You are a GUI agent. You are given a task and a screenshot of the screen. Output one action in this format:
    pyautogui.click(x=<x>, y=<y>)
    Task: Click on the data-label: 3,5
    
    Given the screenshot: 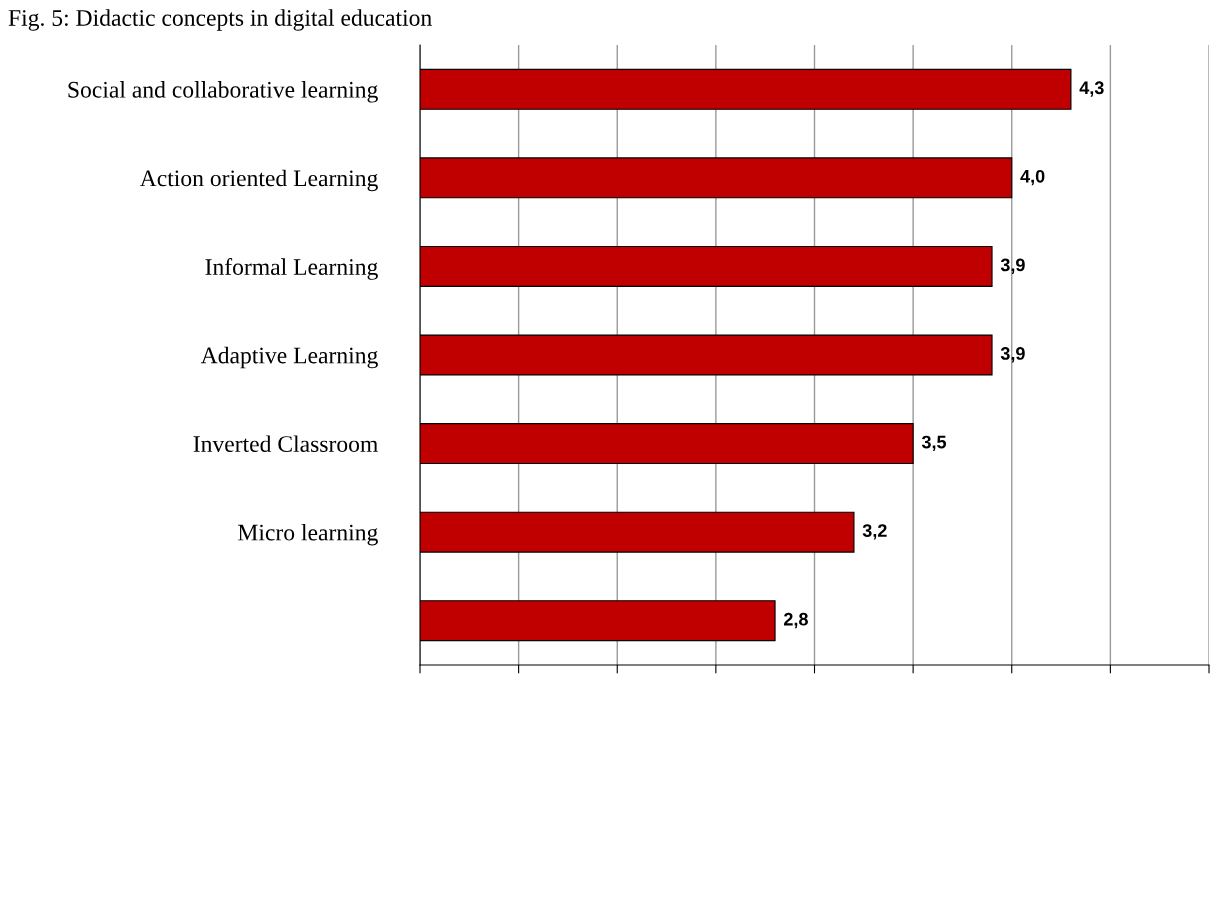 What is the action you would take?
    pyautogui.click(x=934, y=443)
    